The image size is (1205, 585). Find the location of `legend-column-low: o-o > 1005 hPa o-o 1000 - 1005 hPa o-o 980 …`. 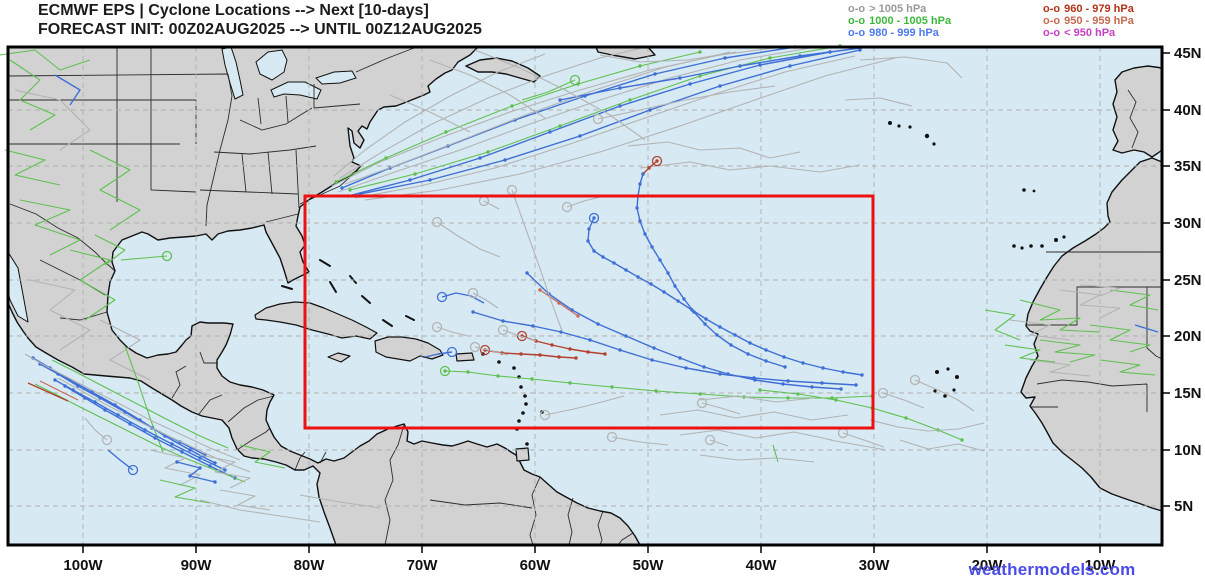

legend-column-low: o-o > 1005 hPa o-o 1000 - 1005 hPa o-o 980 … is located at coordinates (899, 21).